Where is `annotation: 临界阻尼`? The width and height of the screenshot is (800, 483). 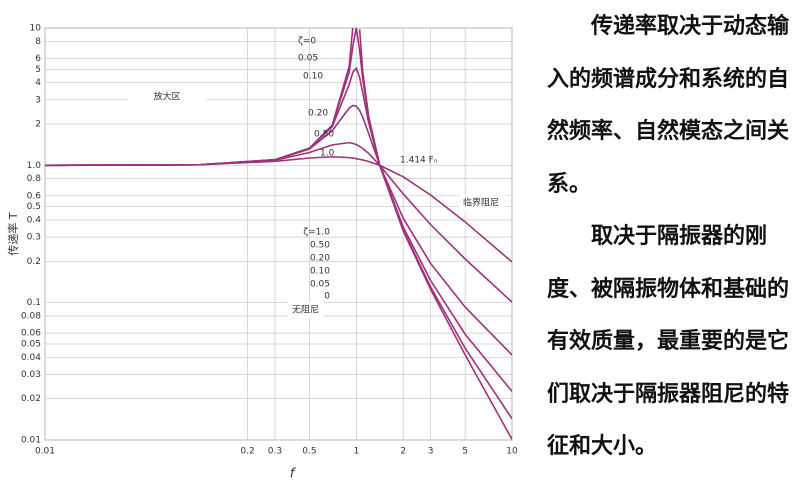 annotation: 临界阻尼 is located at coordinates (481, 203).